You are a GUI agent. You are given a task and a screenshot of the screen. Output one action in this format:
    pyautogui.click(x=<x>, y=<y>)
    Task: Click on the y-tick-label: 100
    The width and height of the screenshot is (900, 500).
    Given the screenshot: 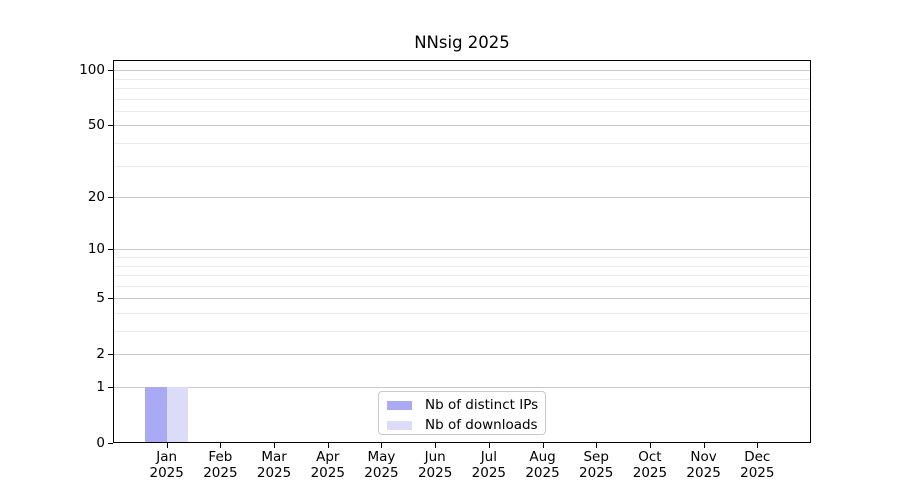 What is the action you would take?
    pyautogui.click(x=92, y=70)
    